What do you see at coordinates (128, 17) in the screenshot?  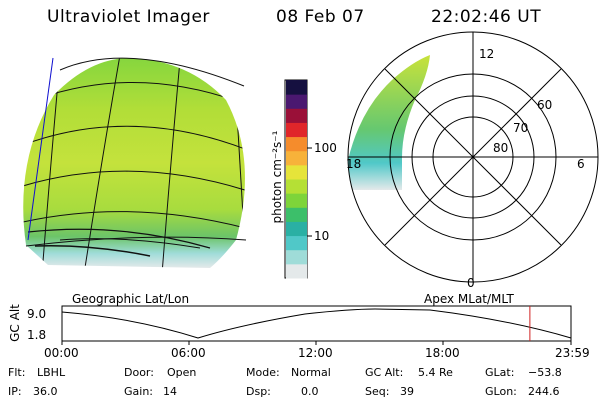 I see `instrument-title: Ultraviolet Imager` at bounding box center [128, 17].